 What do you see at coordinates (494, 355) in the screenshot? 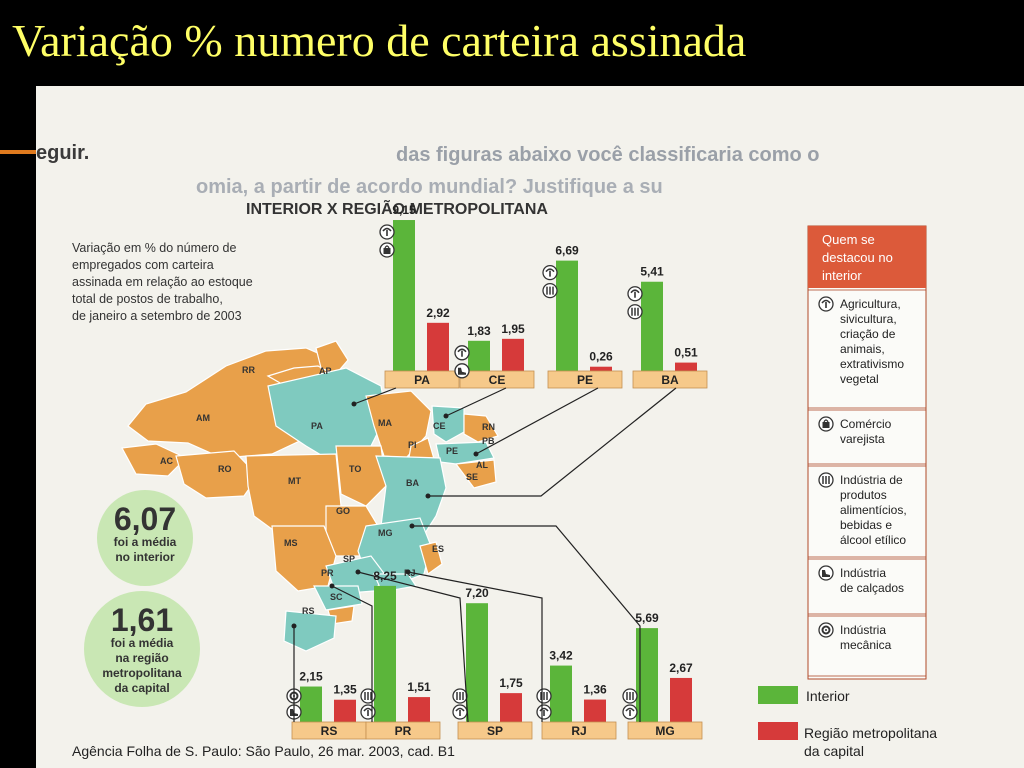
I see `bar-group-ce: 1,83 1,95 CE` at bounding box center [494, 355].